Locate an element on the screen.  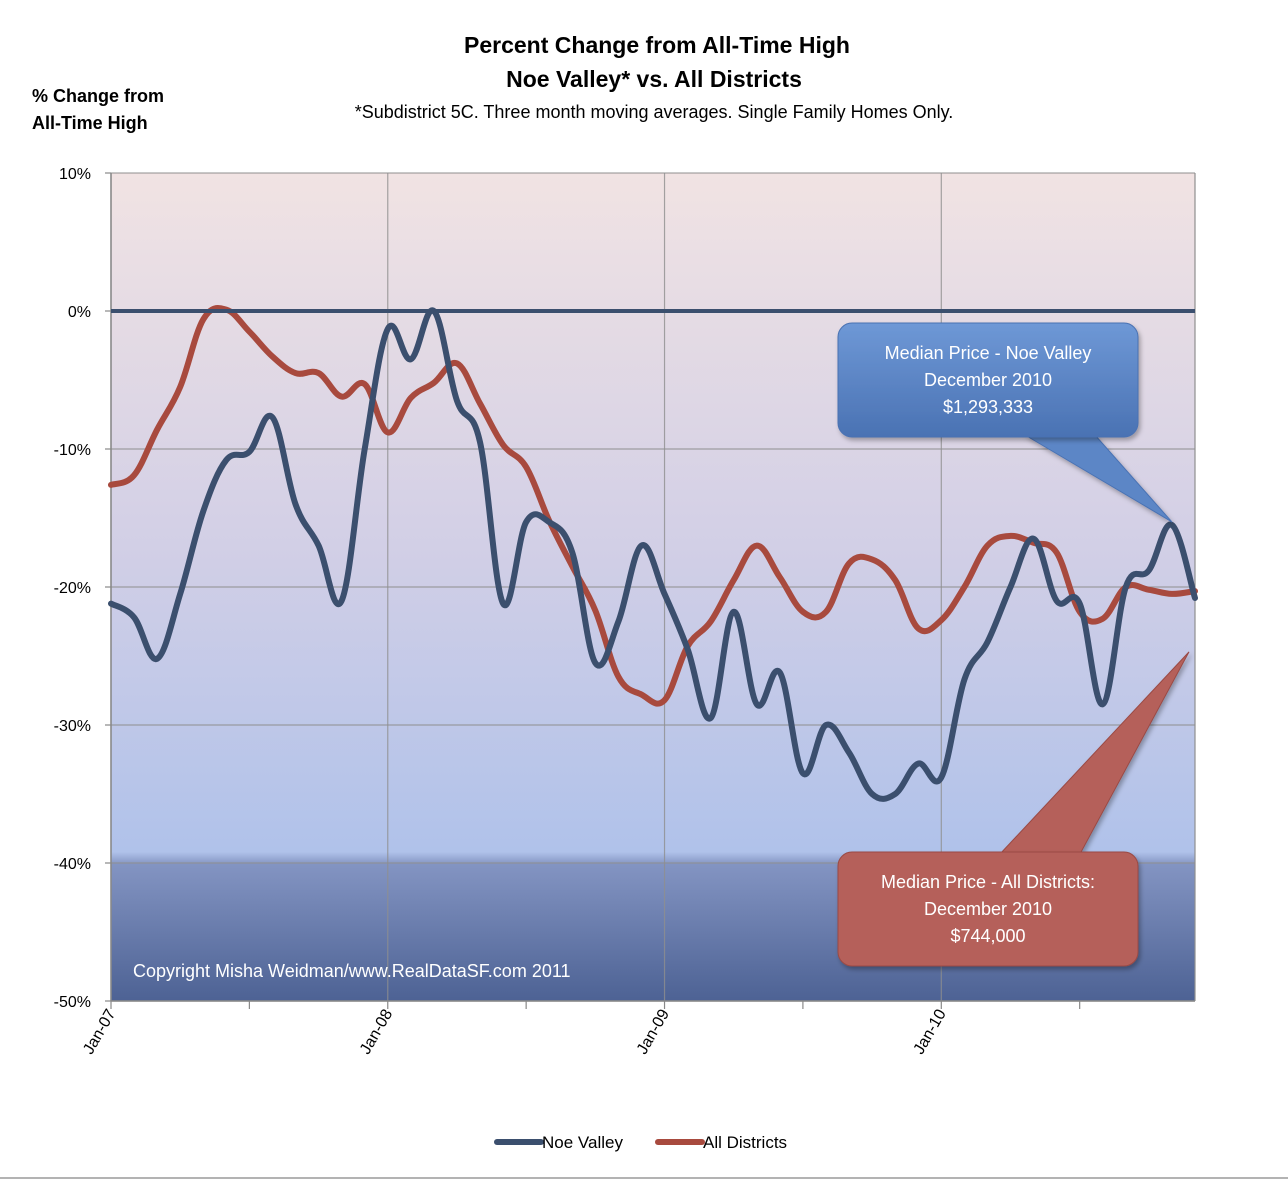
y-tick-label: 0% is located at coordinates (79, 312).